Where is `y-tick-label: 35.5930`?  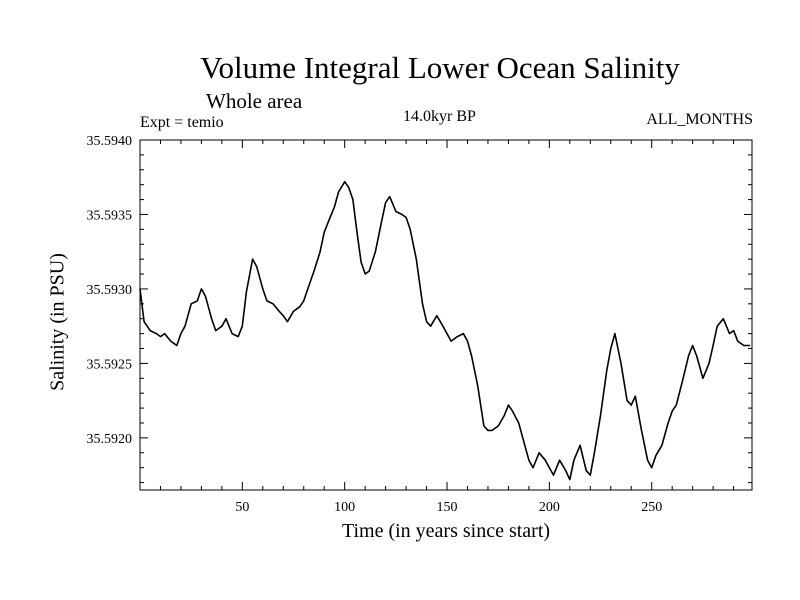
y-tick-label: 35.5930 is located at coordinates (110, 290).